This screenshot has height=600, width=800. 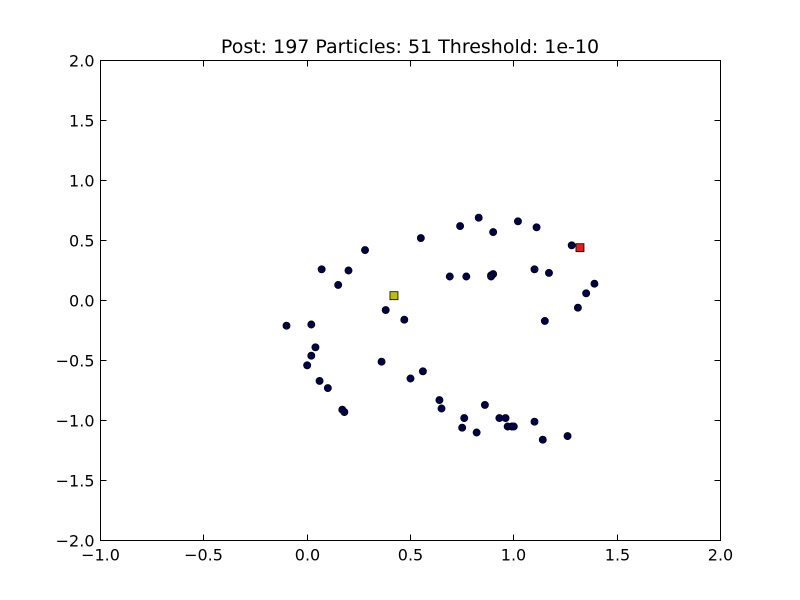 I want to click on red-square-marker, so click(x=580, y=248).